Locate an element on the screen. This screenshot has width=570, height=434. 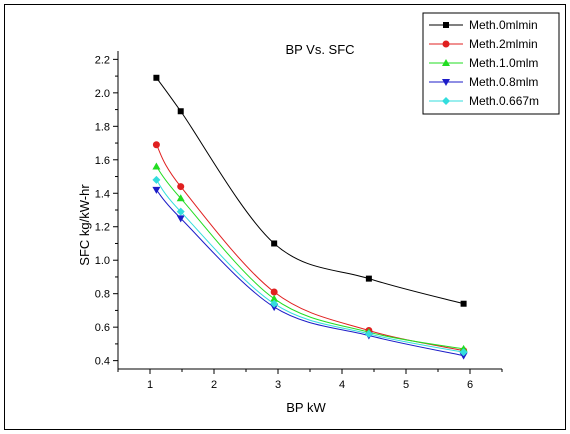
y-tick-label: 2.0 is located at coordinates (102, 94).